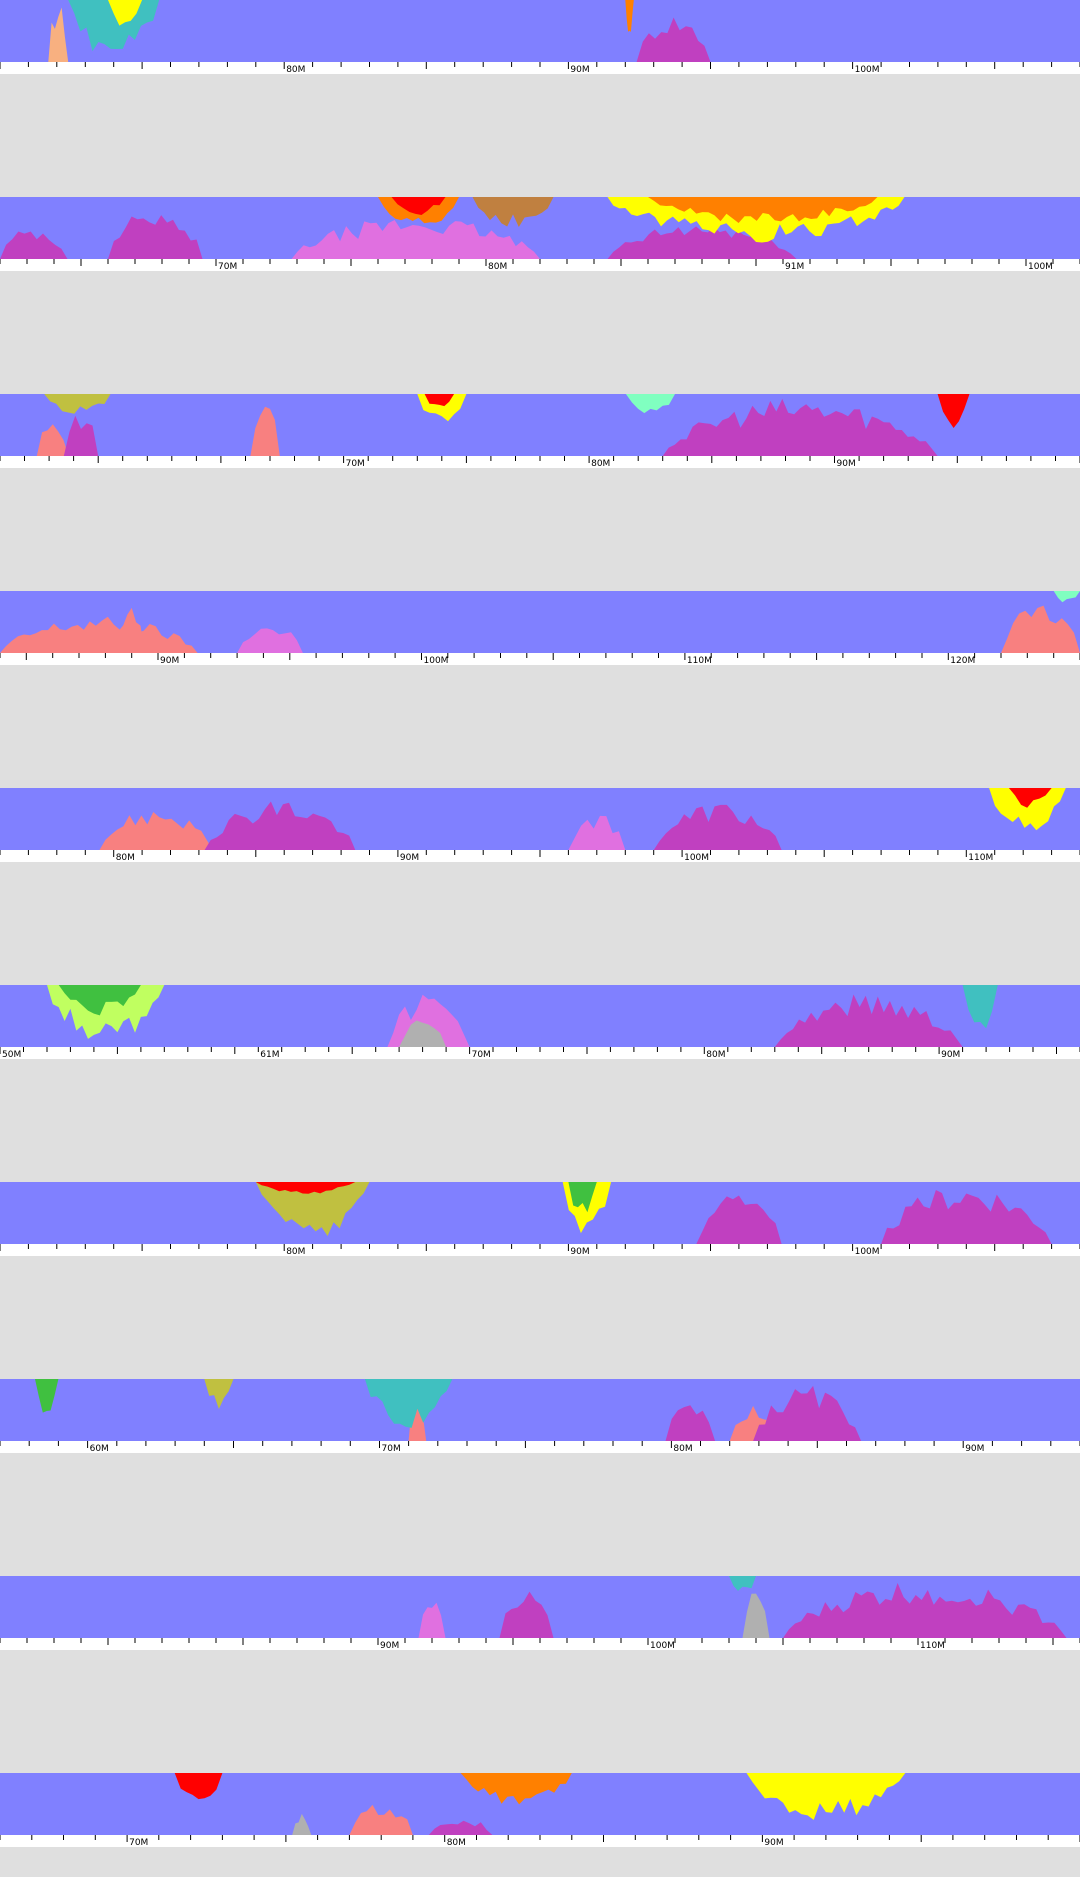 The image size is (1080, 1877). I want to click on track-3-plot: 70M80M90M100M, so click(540, 431).